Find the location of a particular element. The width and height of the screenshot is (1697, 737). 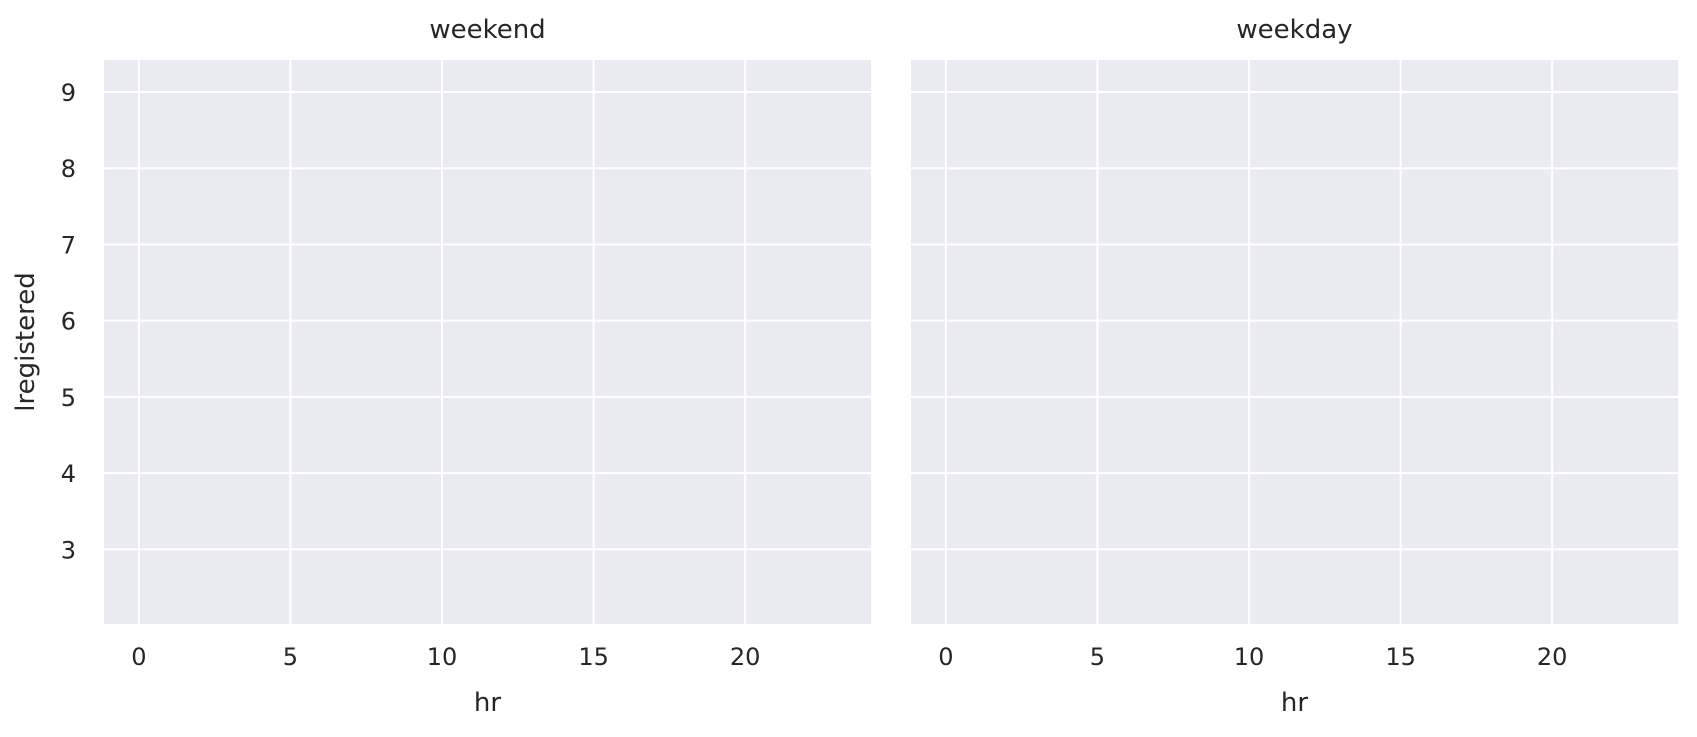

y-tick-label: 6 is located at coordinates (68, 322).